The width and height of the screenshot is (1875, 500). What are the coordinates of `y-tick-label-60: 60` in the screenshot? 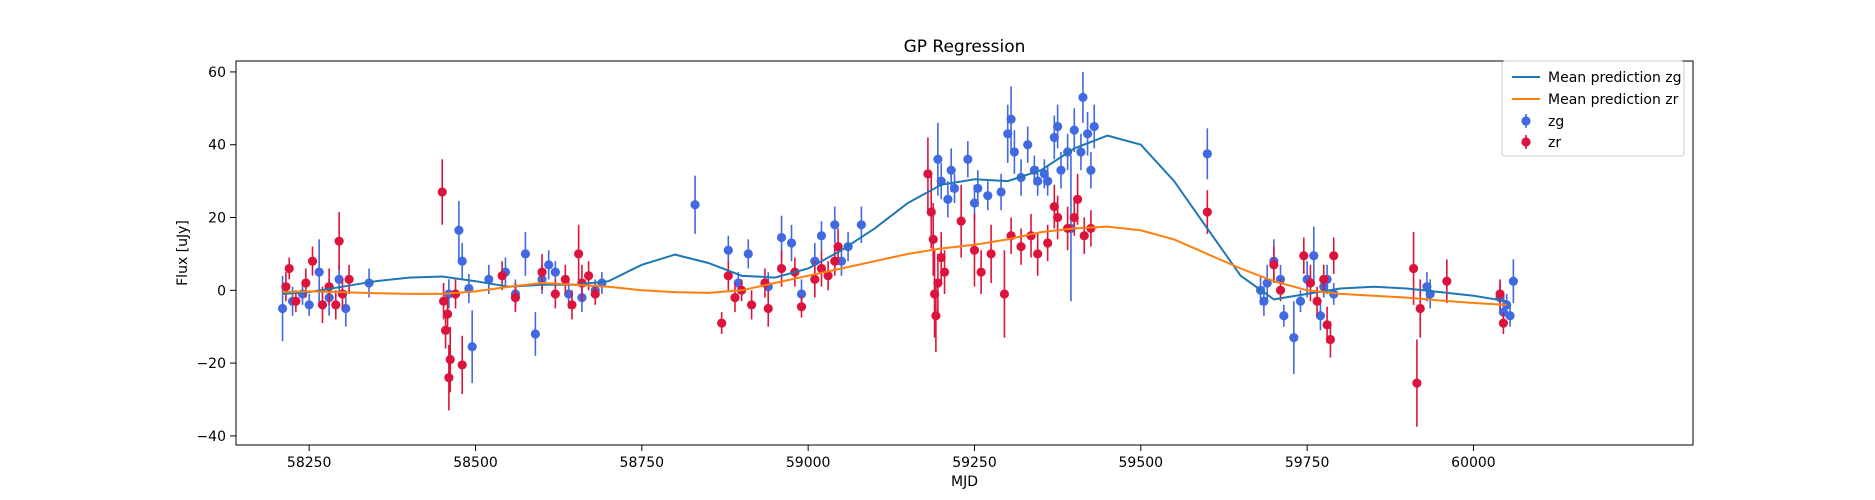 It's located at (217, 73).